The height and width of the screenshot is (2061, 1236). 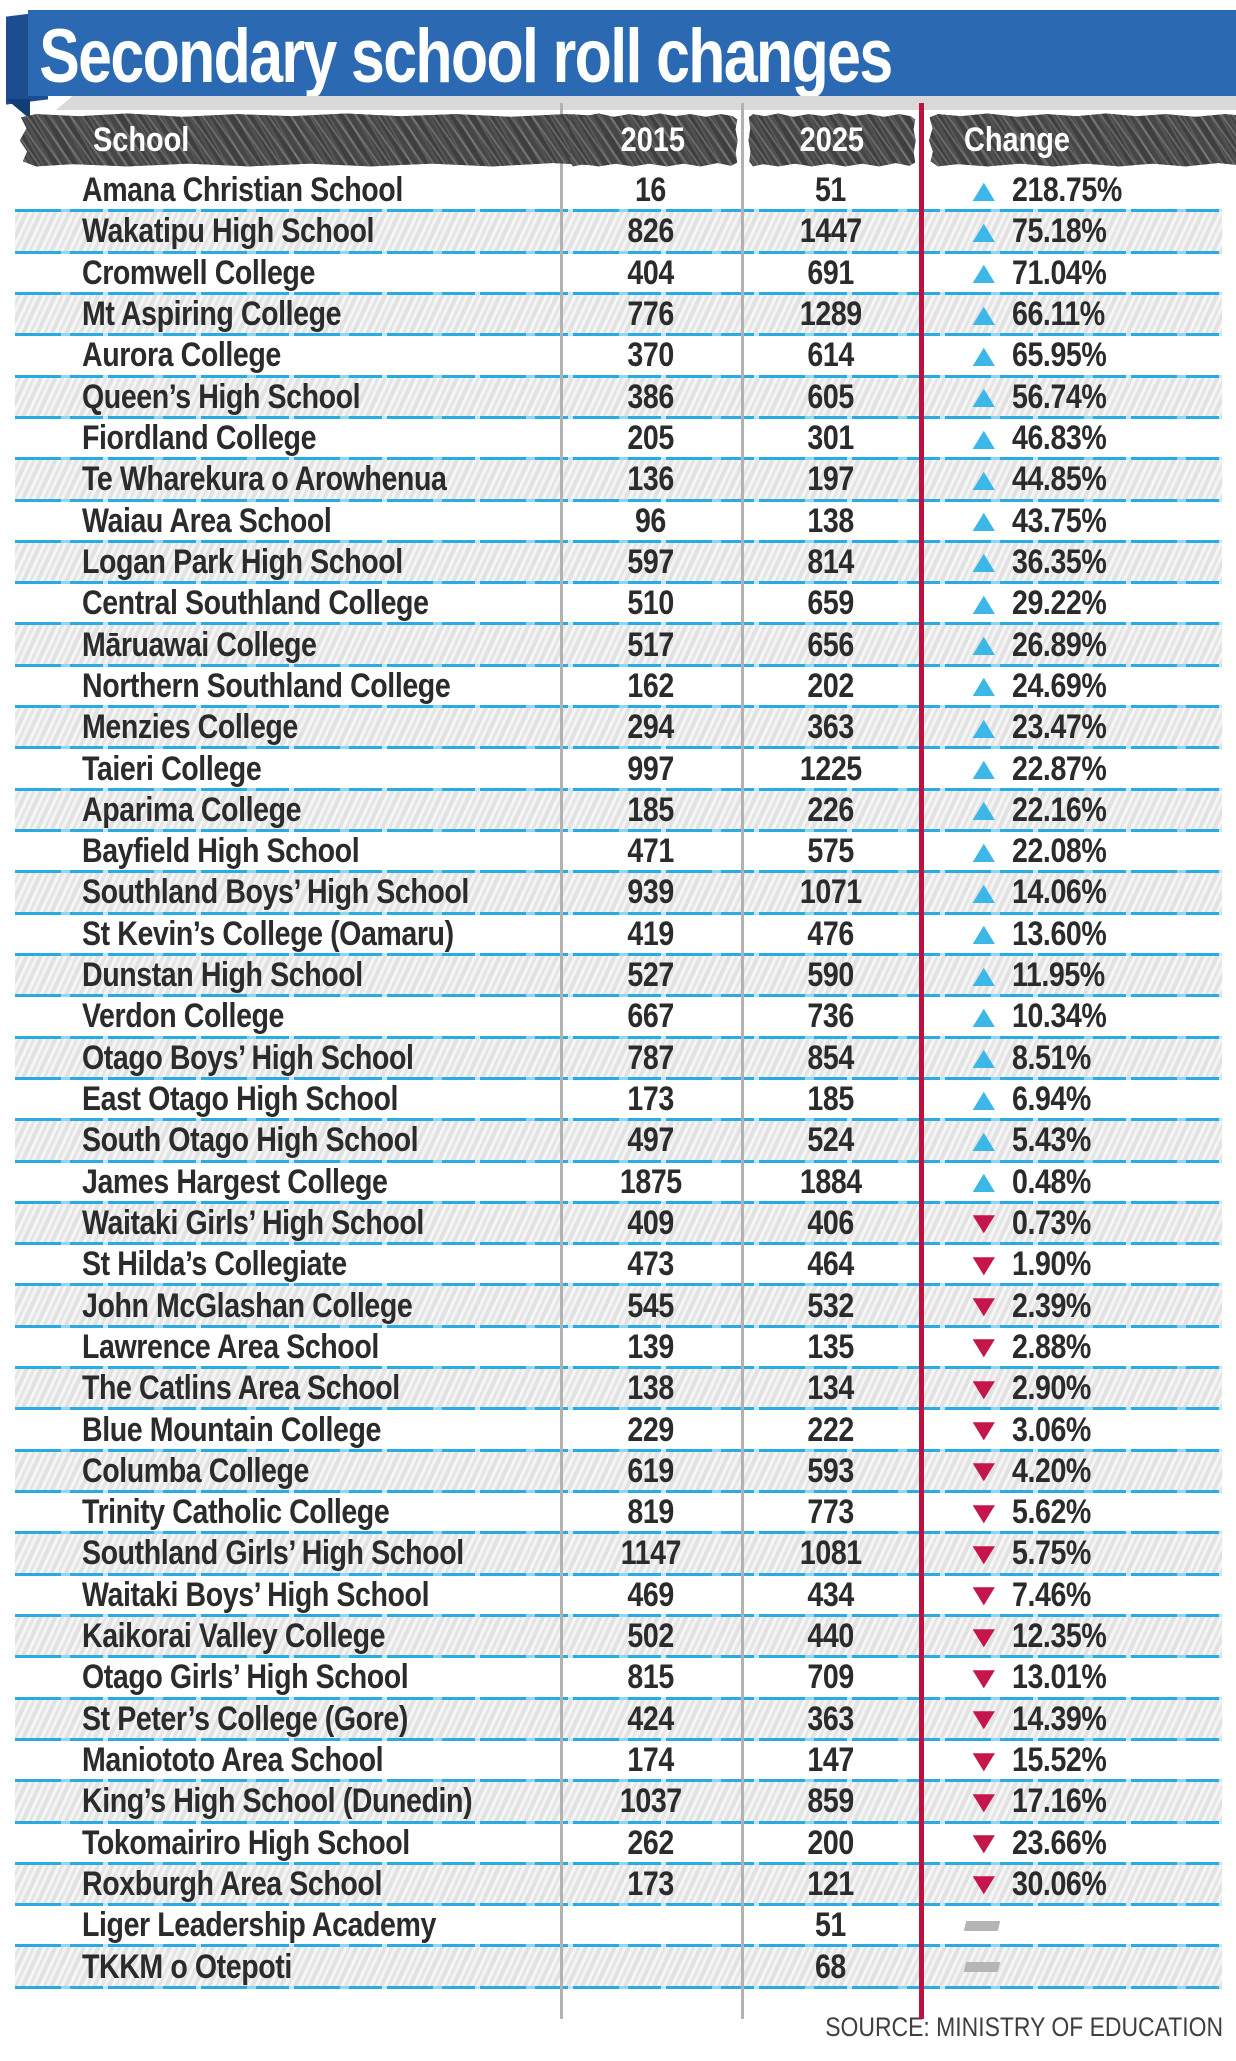 I want to click on roll-2015-value: 136, so click(x=650, y=479).